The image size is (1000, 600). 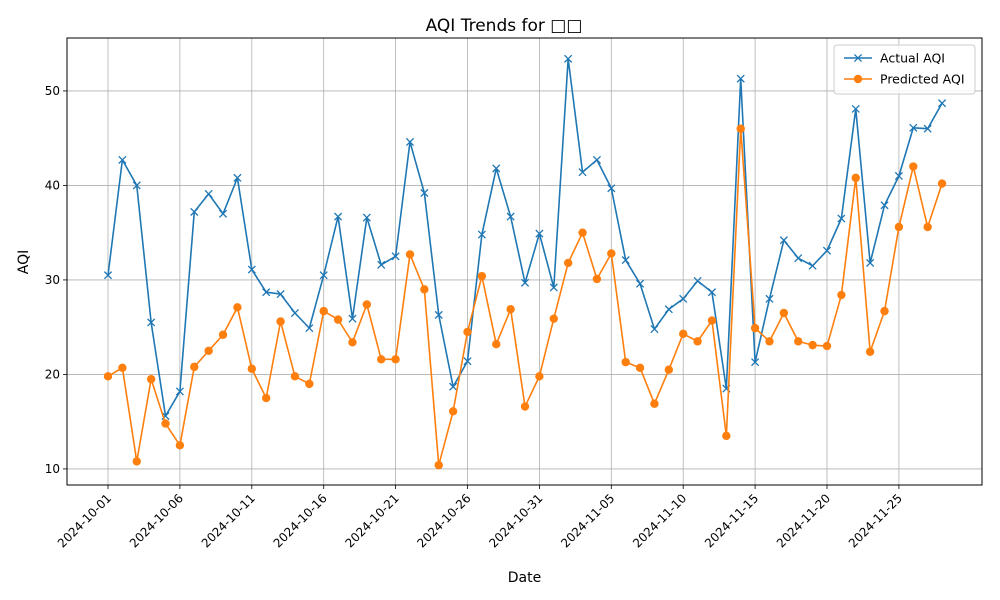 What do you see at coordinates (52, 91) in the screenshot?
I see `y-tick-label: 50` at bounding box center [52, 91].